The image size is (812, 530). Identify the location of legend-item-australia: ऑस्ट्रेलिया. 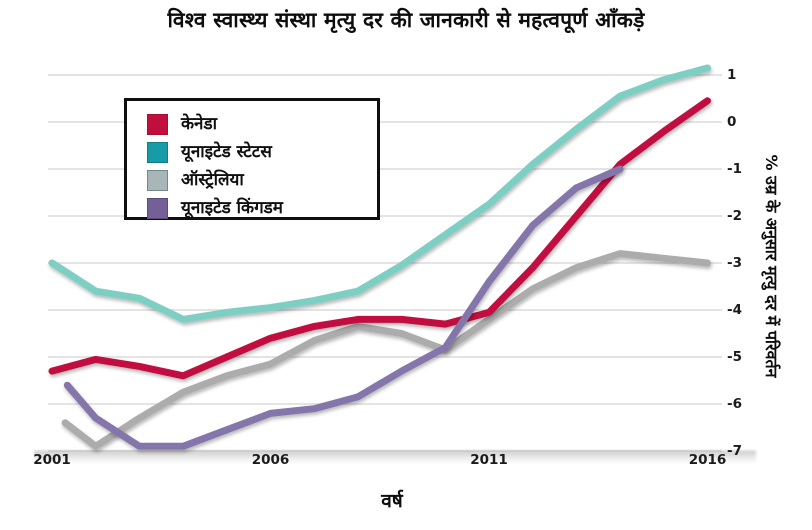
(262, 180).